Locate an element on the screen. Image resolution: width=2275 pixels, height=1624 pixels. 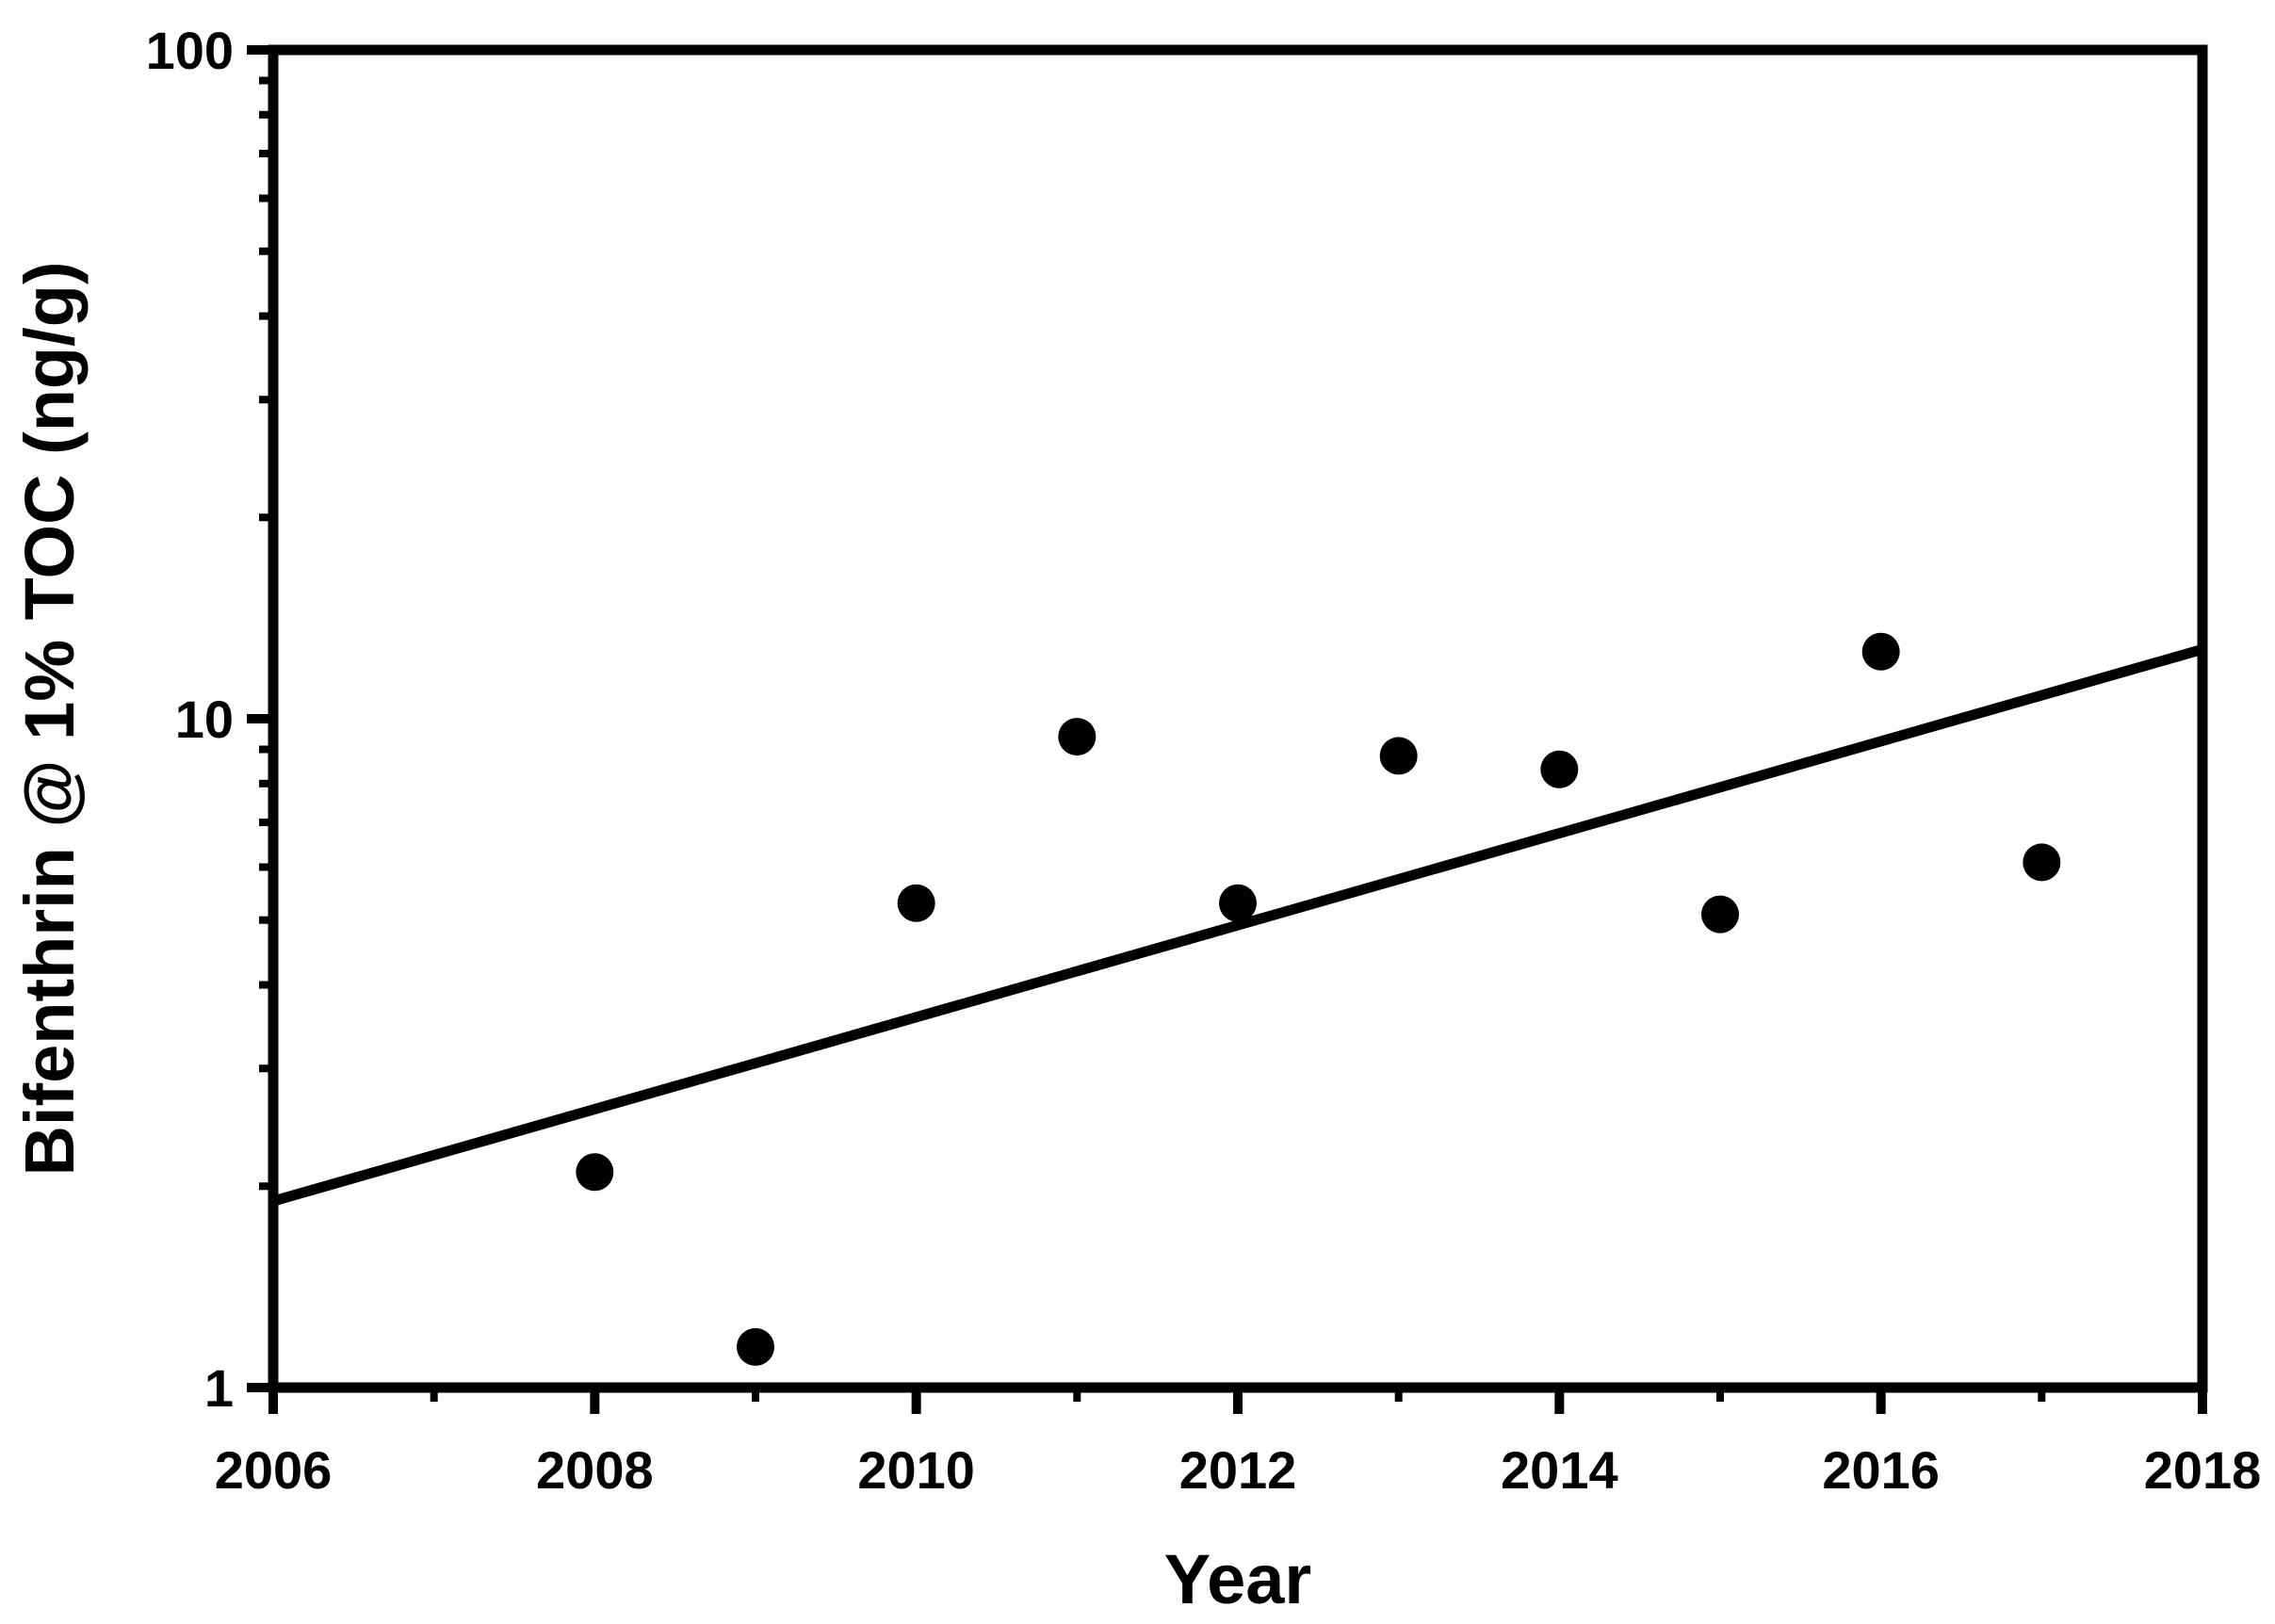
y-tick-label: 1 is located at coordinates (219, 1388).